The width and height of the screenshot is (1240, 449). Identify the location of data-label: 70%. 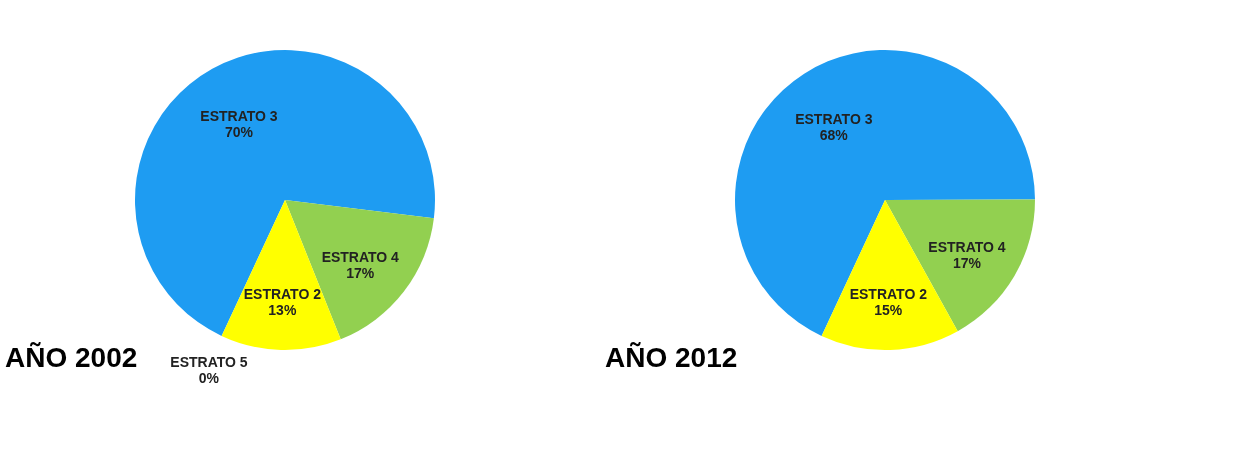
(239, 131).